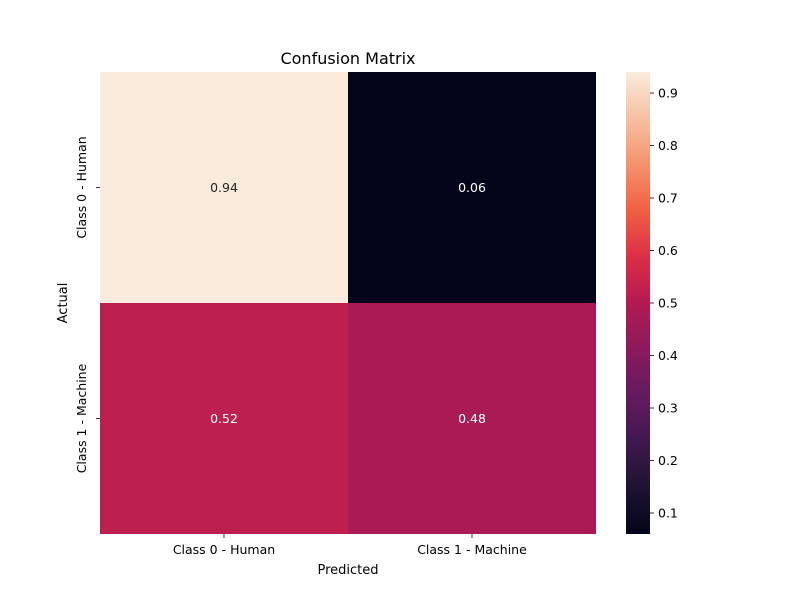  Describe the element at coordinates (668, 93) in the screenshot. I see `colorbar-tick-label: 0.9` at that location.